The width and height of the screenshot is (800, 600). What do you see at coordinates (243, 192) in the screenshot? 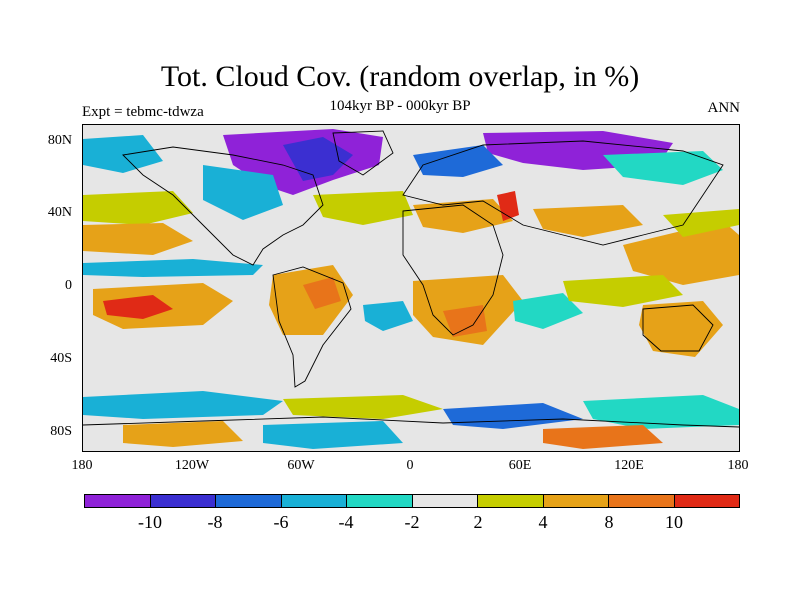
I see `anomaly-region-canada-cyan` at bounding box center [243, 192].